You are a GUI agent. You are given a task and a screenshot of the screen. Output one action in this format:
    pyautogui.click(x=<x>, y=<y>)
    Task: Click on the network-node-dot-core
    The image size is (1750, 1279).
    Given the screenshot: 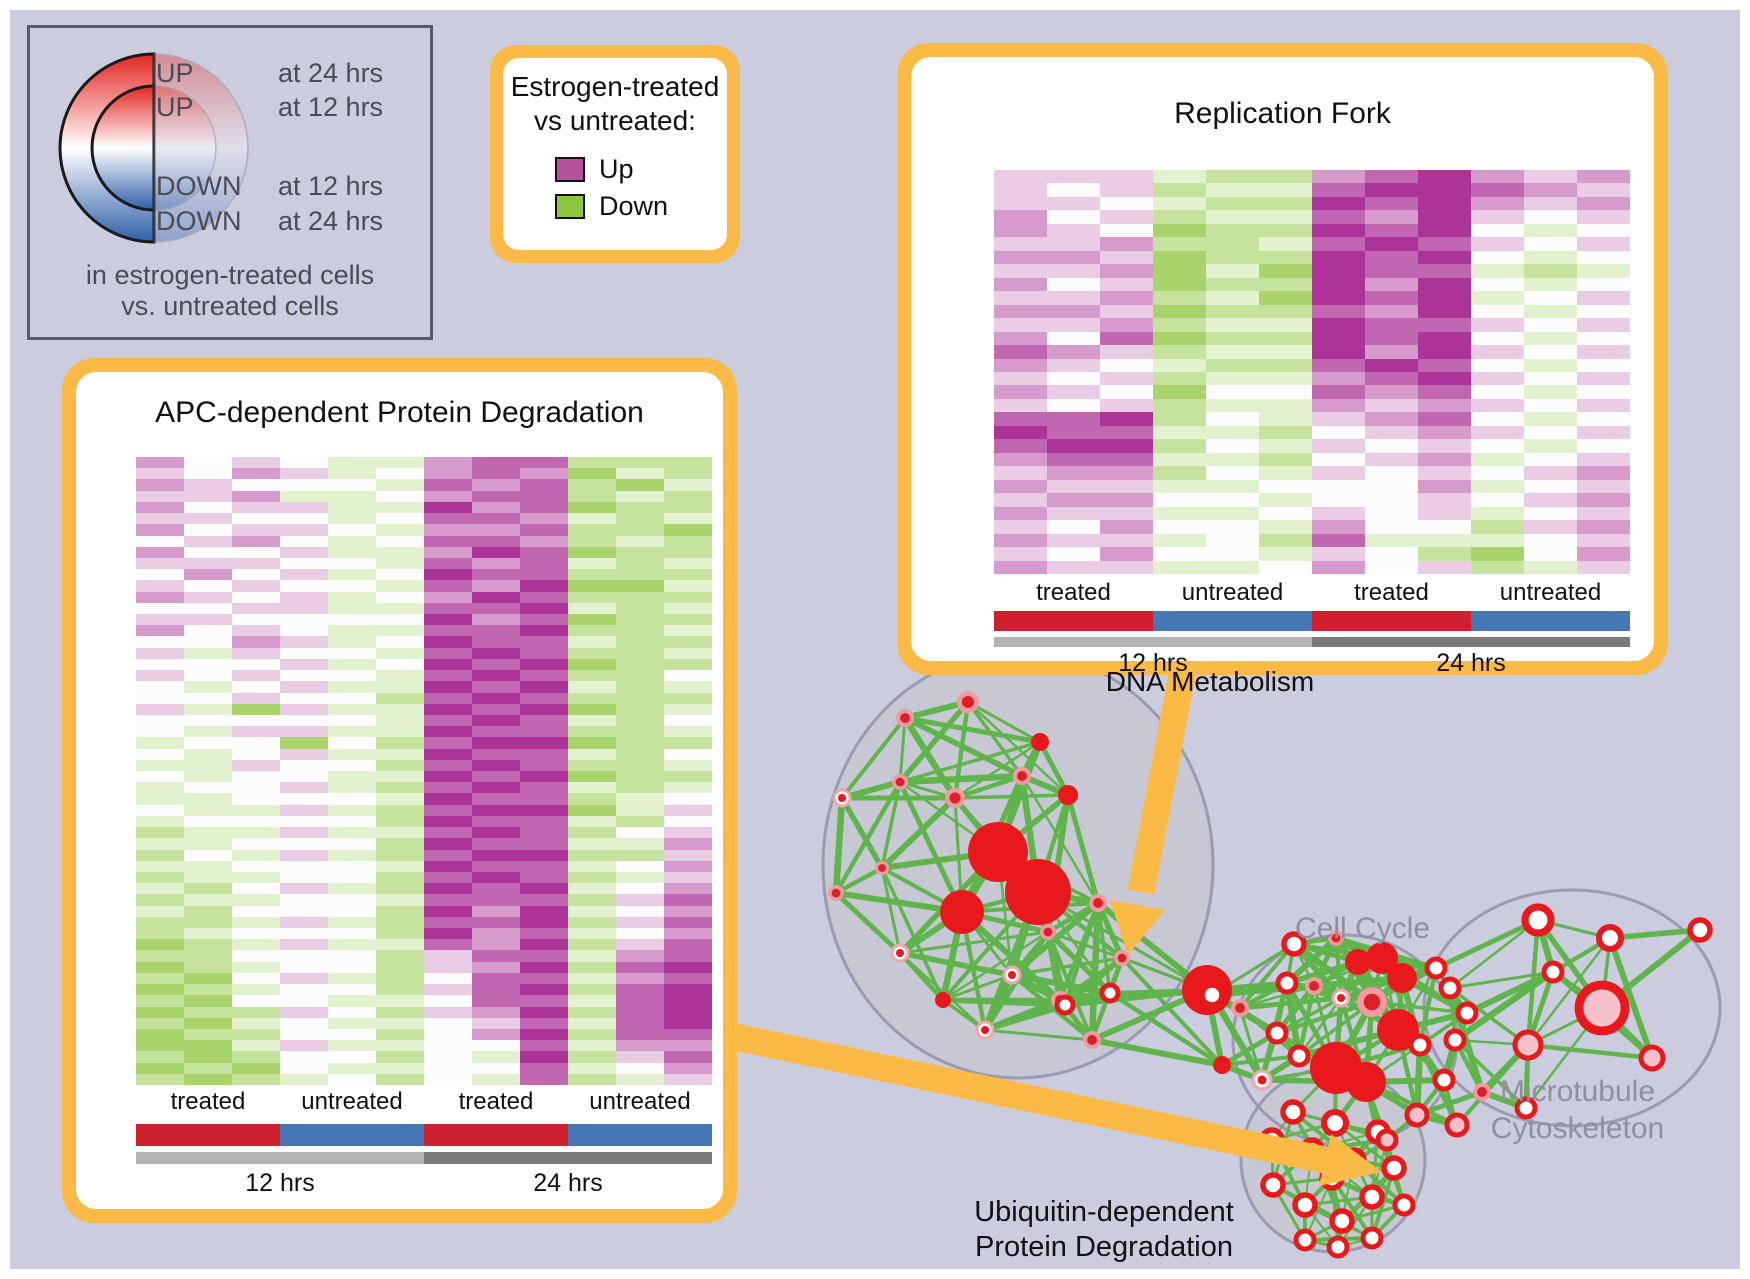 What is the action you would take?
    pyautogui.click(x=1262, y=1080)
    